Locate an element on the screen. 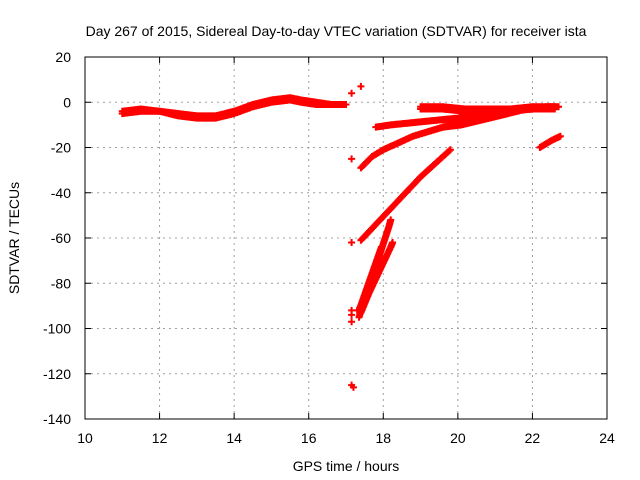 The height and width of the screenshot is (480, 640). x-tick-label: 14 is located at coordinates (234, 438).